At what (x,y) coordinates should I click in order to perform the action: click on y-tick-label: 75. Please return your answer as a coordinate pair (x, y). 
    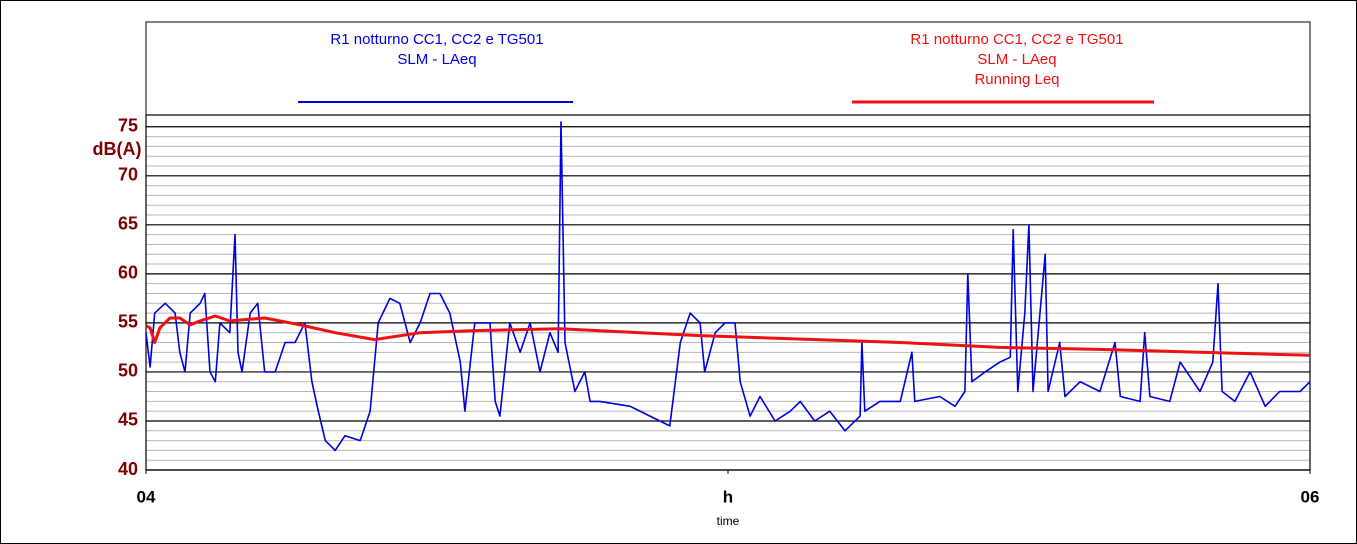
    Looking at the image, I should click on (128, 126).